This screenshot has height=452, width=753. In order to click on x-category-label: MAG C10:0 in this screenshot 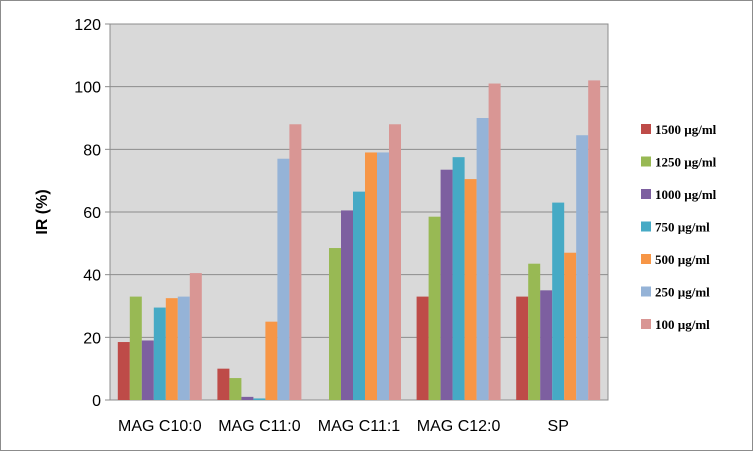, I will do `click(160, 426)`.